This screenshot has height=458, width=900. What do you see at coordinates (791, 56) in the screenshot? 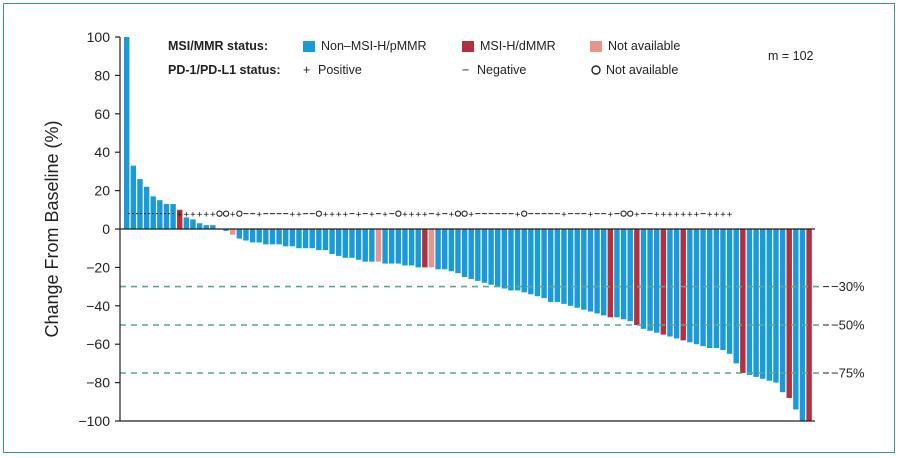
I see `sample-size-annotation: m = 102` at bounding box center [791, 56].